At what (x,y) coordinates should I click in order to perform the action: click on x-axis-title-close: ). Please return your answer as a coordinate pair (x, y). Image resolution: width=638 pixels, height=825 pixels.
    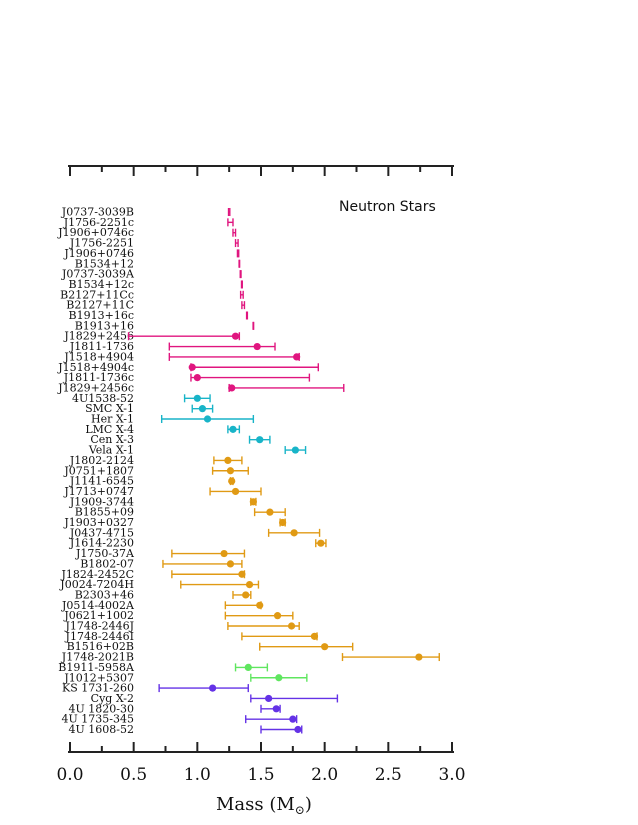
    Looking at the image, I should click on (308, 804).